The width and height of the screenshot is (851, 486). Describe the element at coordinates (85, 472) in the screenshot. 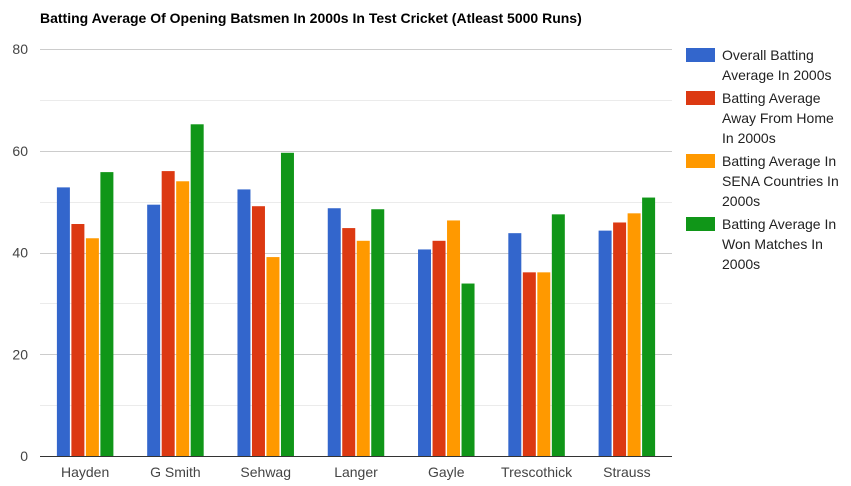

I see `x-tick-label: Hayden` at that location.